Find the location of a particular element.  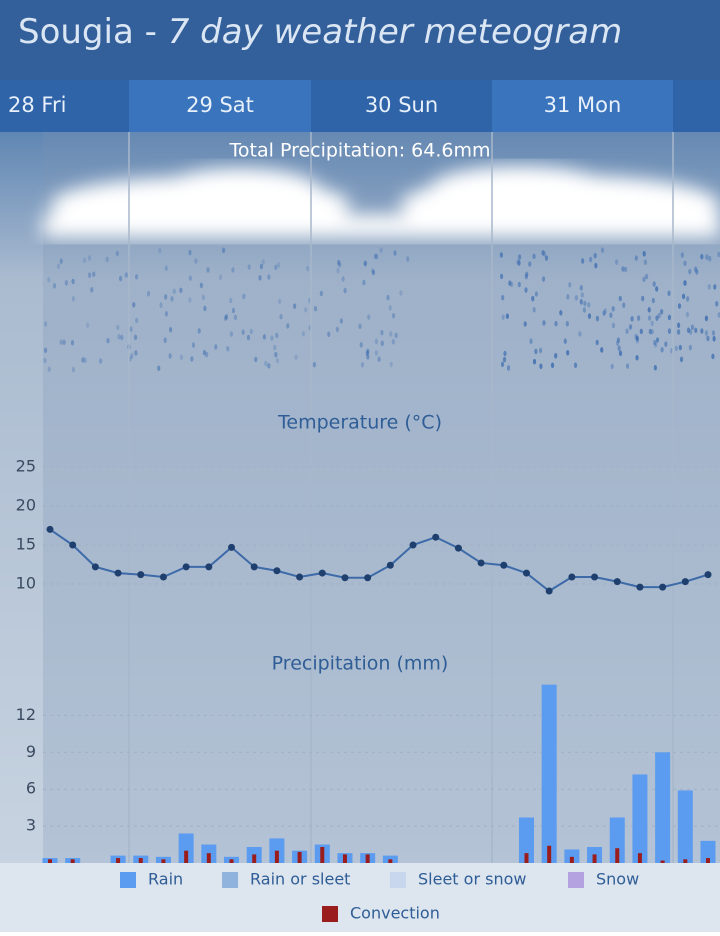

y-tick-label: 9 is located at coordinates (31, 751).